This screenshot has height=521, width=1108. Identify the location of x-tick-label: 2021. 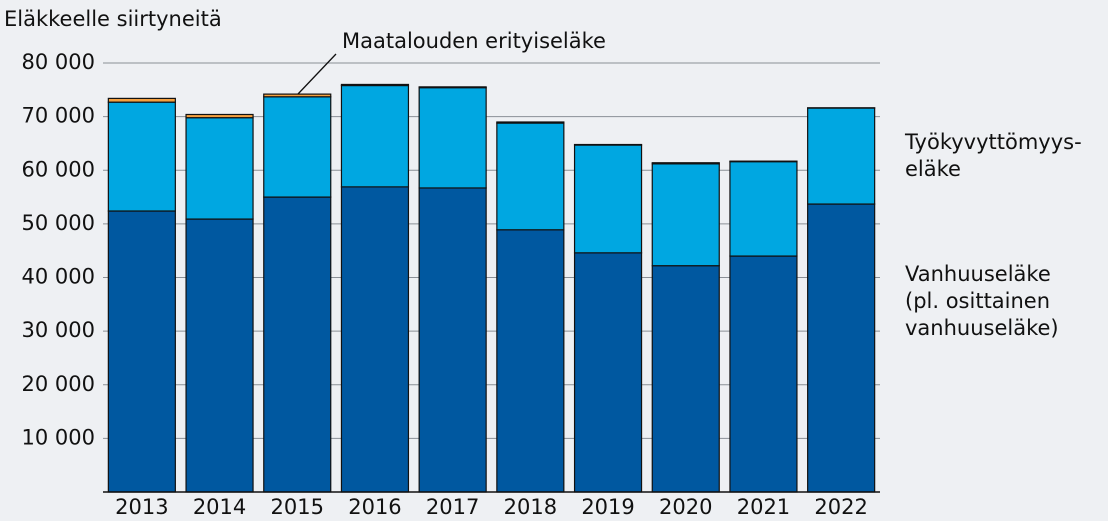
(763, 507).